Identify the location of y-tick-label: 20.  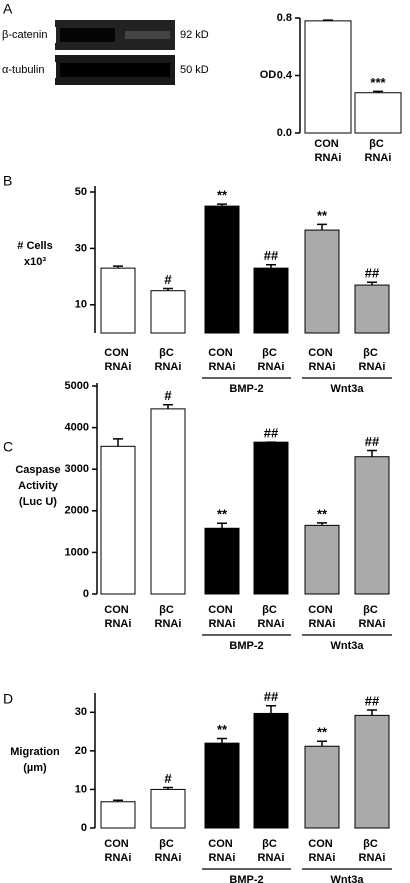
(81, 751).